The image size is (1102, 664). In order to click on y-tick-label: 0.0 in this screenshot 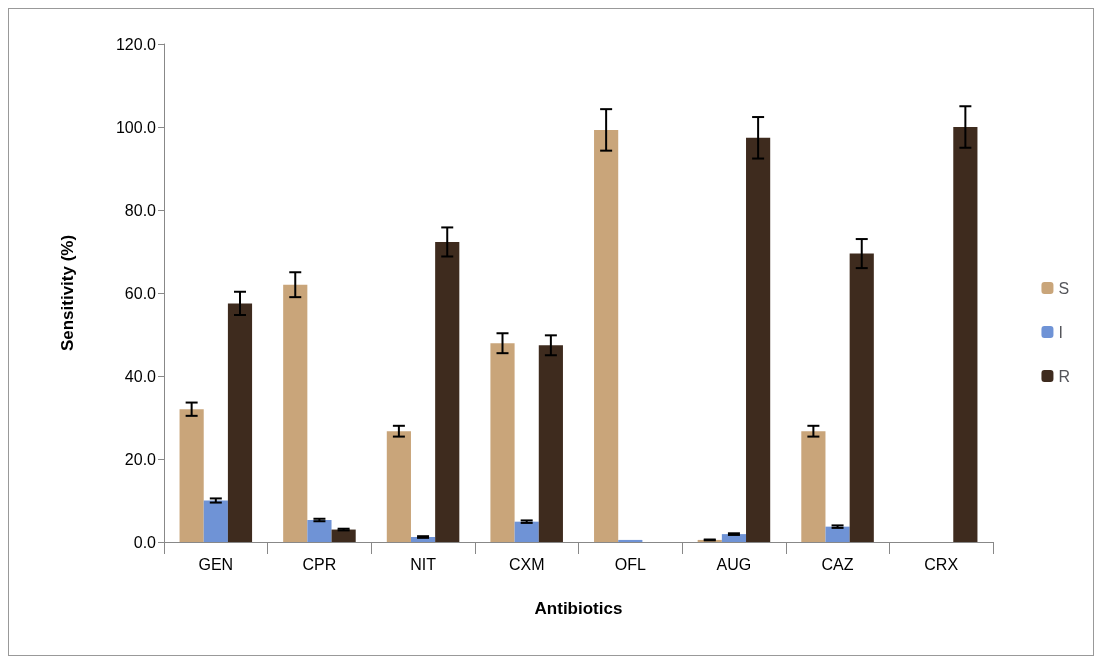, I will do `click(145, 542)`.